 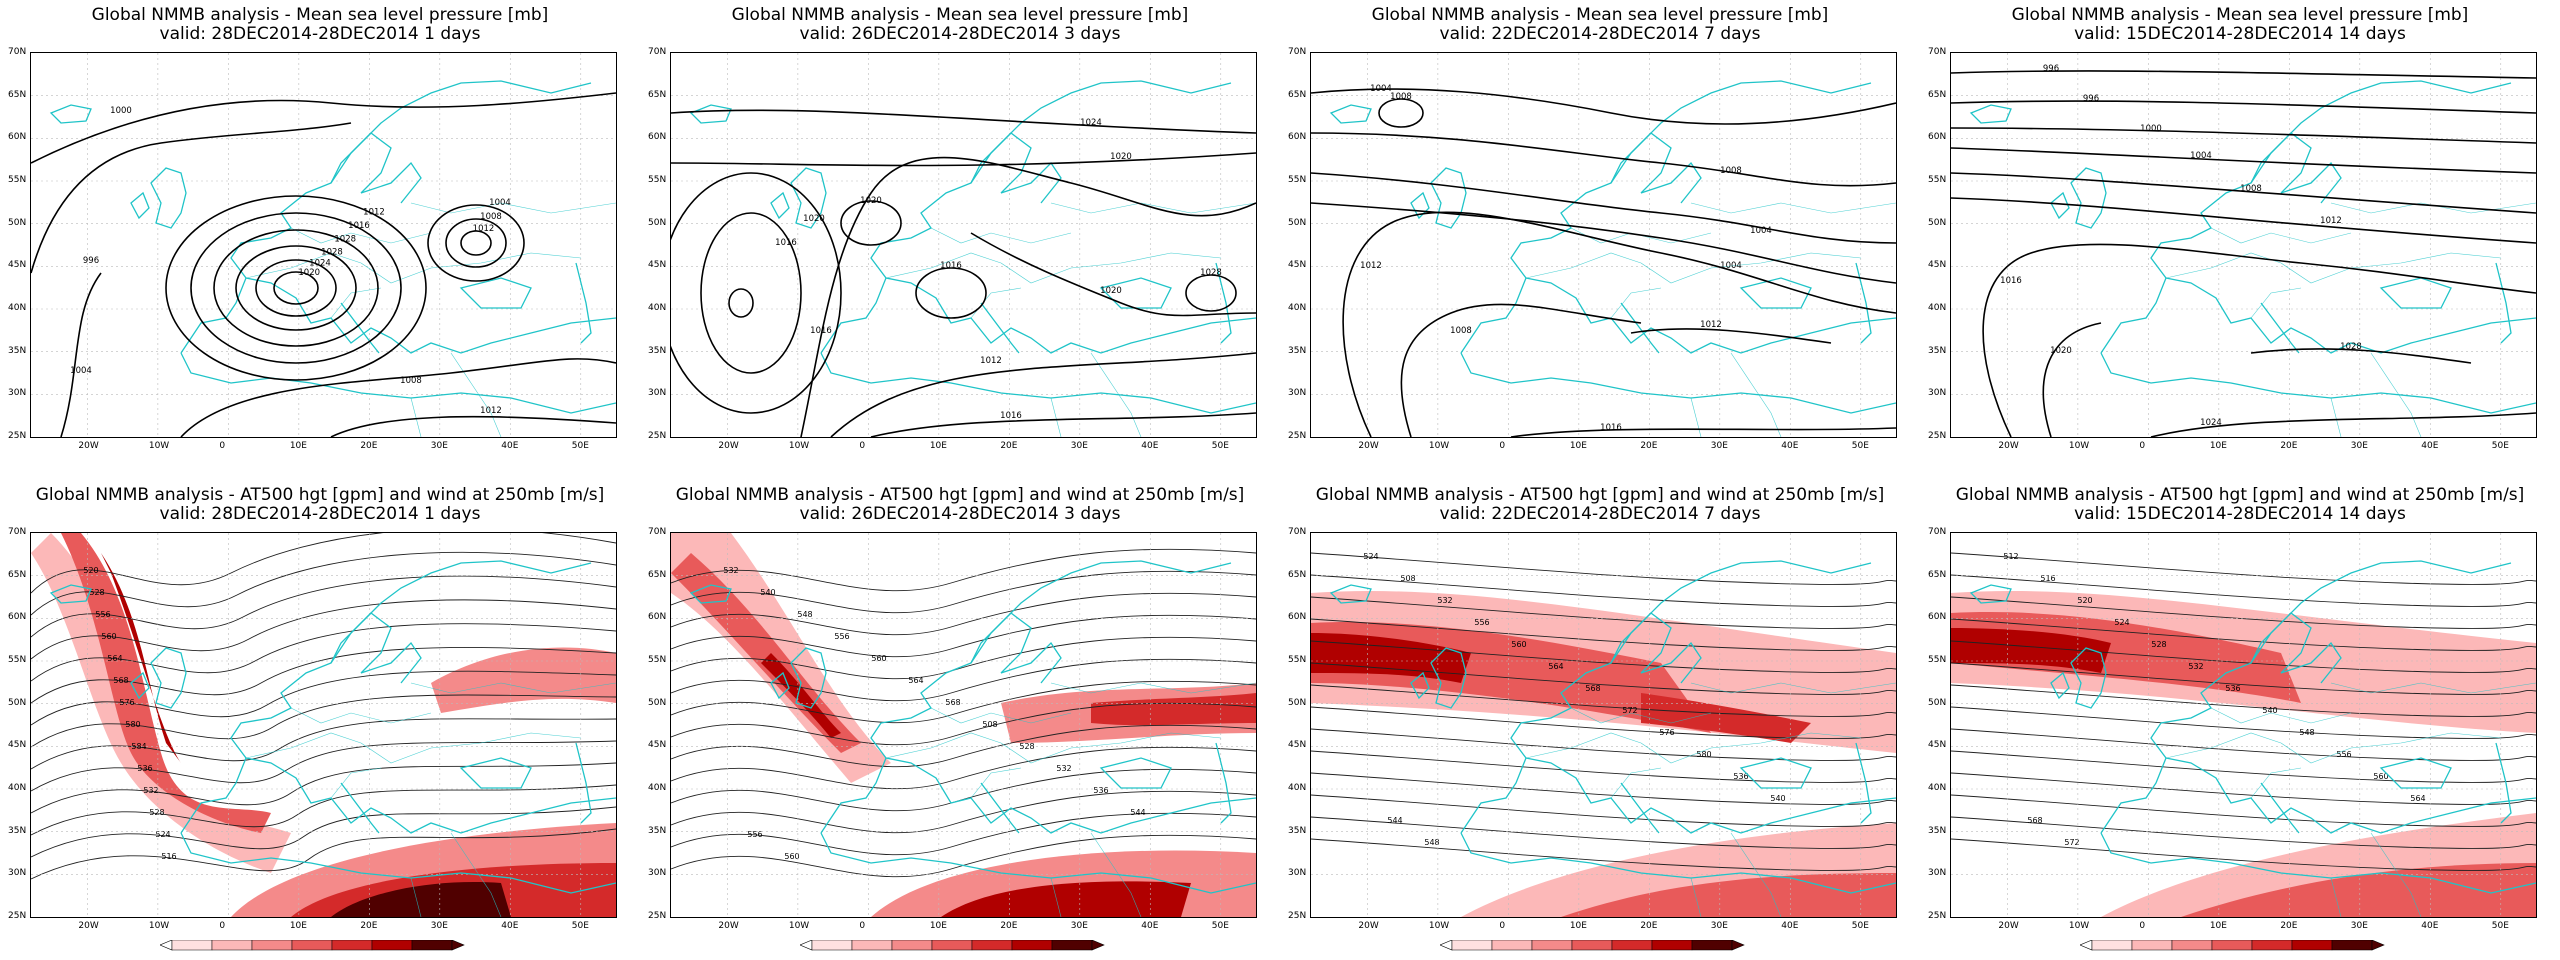 I want to click on contour-label: 1000, so click(x=121, y=111).